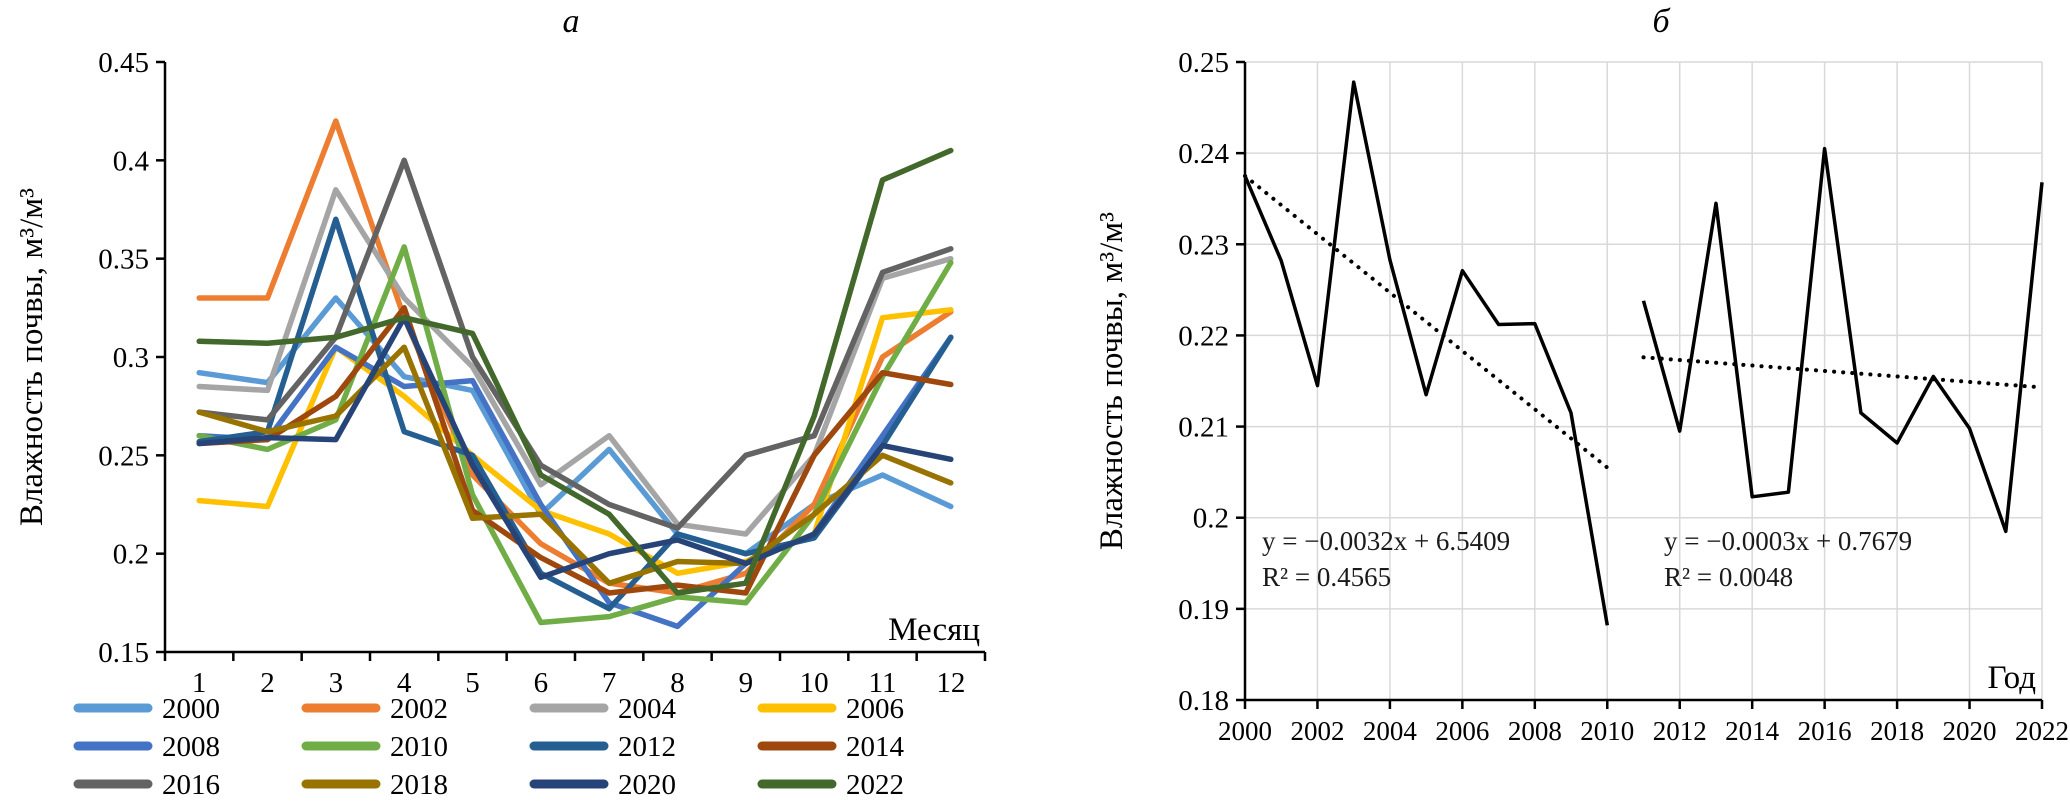 The height and width of the screenshot is (810, 2070). Describe the element at coordinates (814, 683) in the screenshot. I see `x-tick-label: 10` at that location.